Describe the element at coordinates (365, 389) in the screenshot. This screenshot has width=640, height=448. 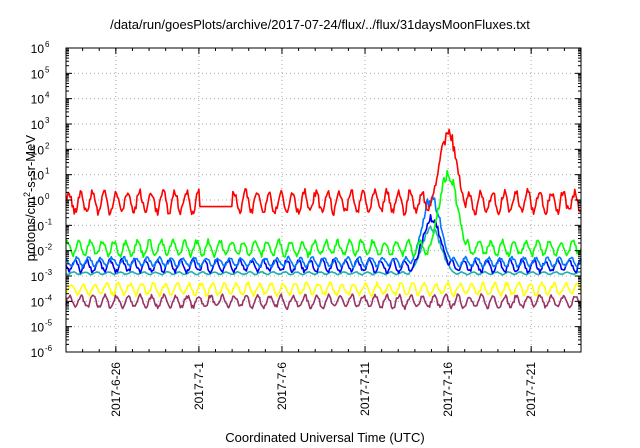
I see `x-tick-label: 2017-7-11` at that location.